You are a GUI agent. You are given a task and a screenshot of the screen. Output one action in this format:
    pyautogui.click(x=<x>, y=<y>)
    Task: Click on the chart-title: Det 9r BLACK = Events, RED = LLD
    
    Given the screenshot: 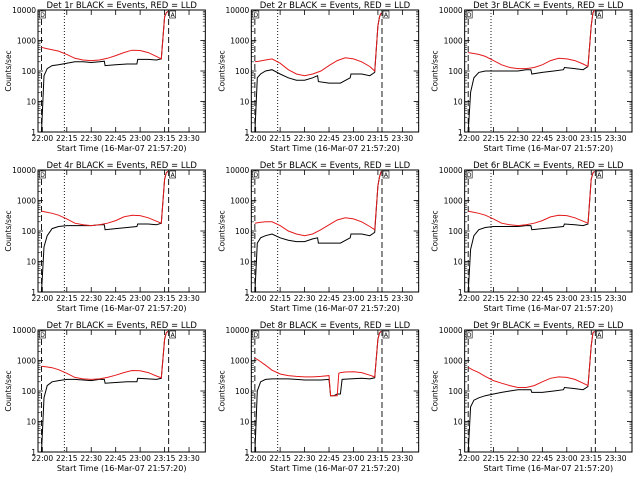 What is the action you would take?
    pyautogui.click(x=548, y=326)
    